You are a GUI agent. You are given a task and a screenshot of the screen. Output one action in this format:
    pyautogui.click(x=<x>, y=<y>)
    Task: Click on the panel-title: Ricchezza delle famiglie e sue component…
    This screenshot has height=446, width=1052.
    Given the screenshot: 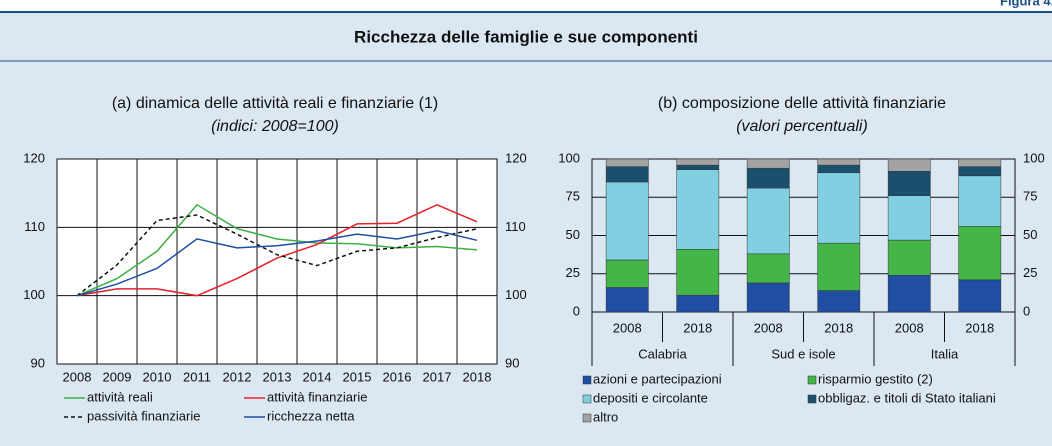 What is the action you would take?
    pyautogui.click(x=526, y=36)
    